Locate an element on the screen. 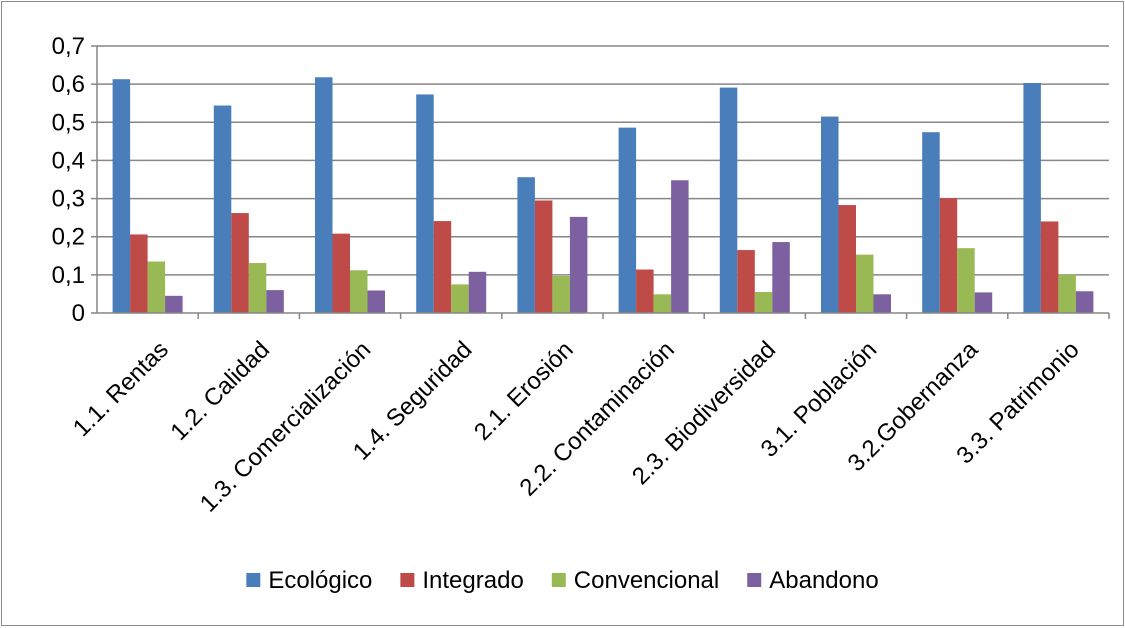 This screenshot has height=628, width=1125. y-tick-label: 0,7 is located at coordinates (68, 46).